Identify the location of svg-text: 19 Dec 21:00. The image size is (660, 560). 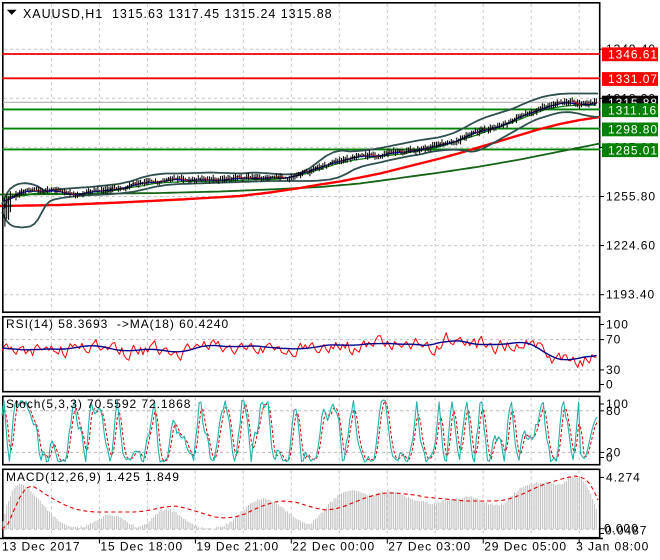
(237, 547).